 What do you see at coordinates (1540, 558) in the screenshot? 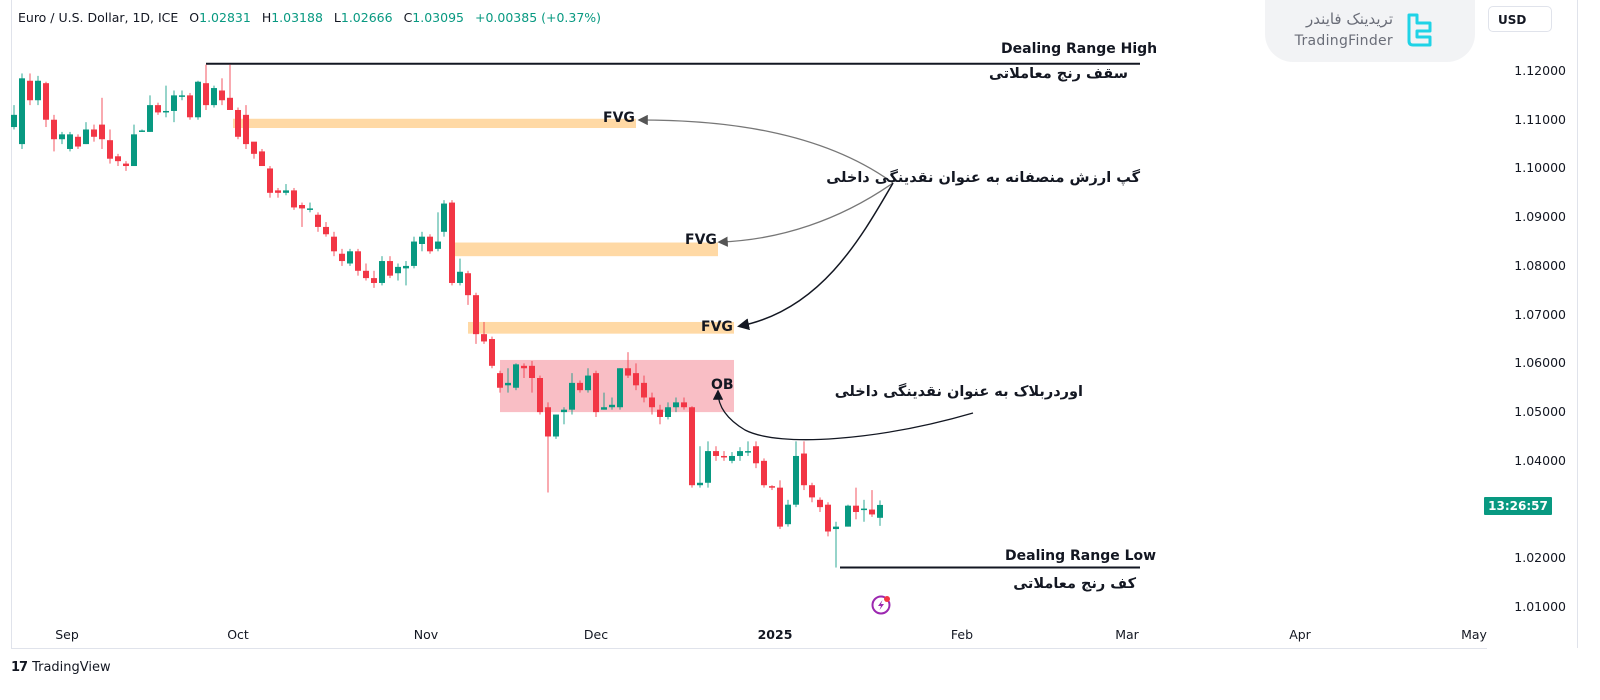
I see `price-tick-label: 1.02000` at bounding box center [1540, 558].